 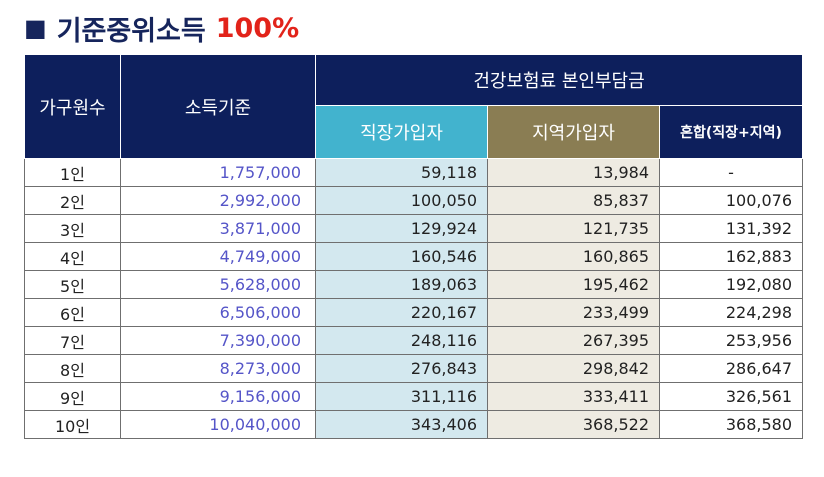 What do you see at coordinates (559, 80) in the screenshot?
I see `header-premium-group: 건강보험료 본인부담금` at bounding box center [559, 80].